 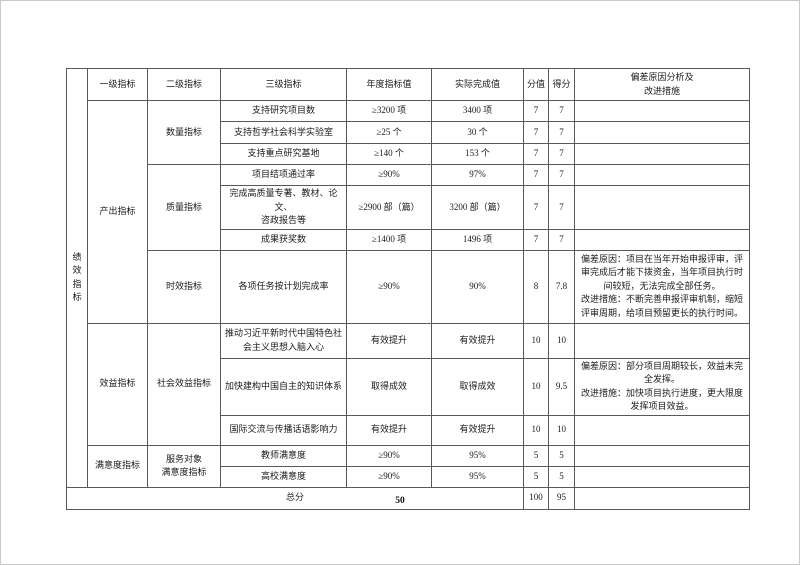 I want to click on table-row: 质量指标 项目结项通过率 ≥90% 97% 7 7, so click(x=408, y=207).